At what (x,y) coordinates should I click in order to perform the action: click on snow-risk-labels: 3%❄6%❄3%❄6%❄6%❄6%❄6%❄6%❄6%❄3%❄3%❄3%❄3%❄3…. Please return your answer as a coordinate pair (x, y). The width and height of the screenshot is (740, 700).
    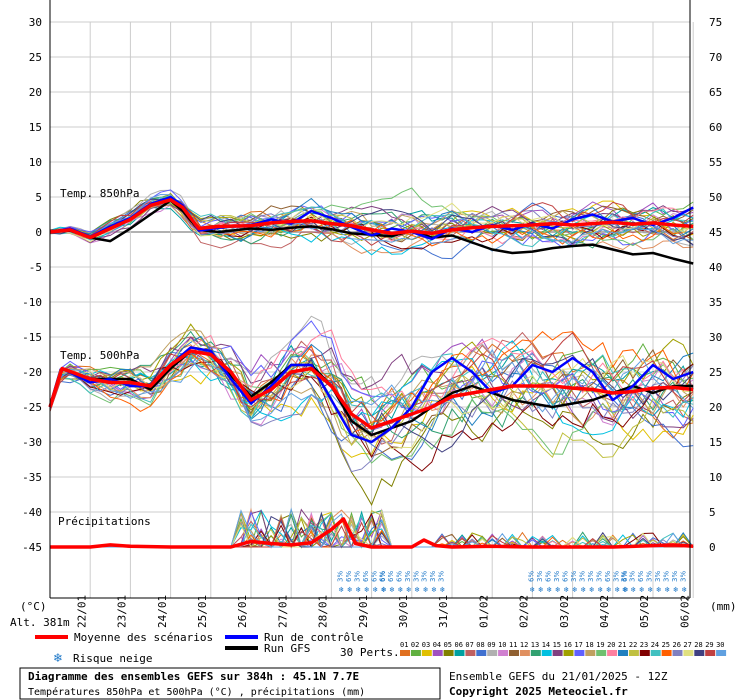
    Looking at the image, I should click on (511, 582).